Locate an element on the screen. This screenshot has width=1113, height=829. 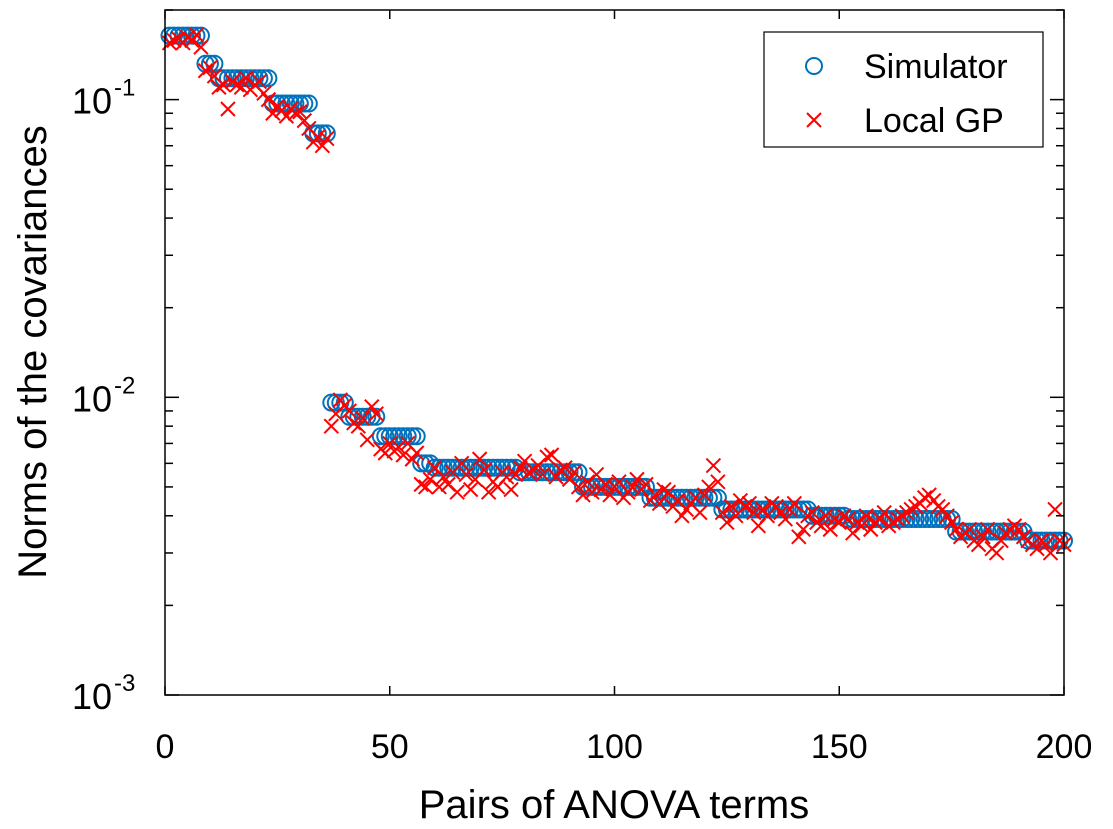
y-tick-exponent: -2 is located at coordinates (124, 385).